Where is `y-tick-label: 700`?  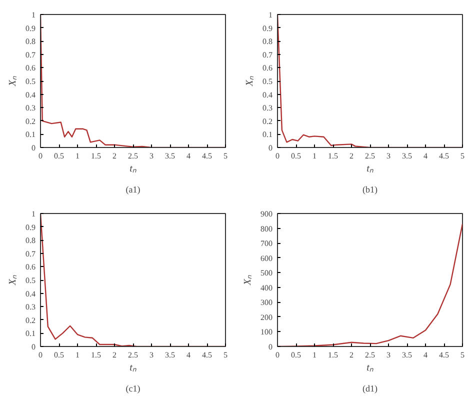 y-tick-label: 700 is located at coordinates (266, 243).